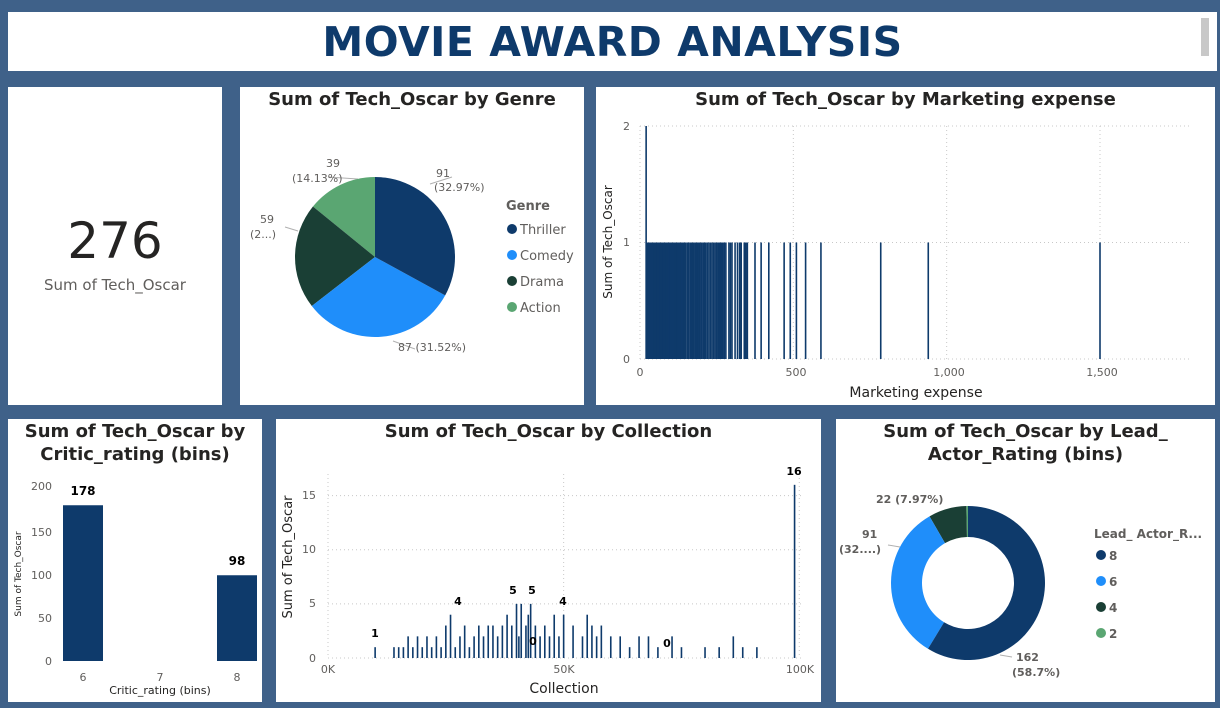  What do you see at coordinates (532, 590) in the screenshot?
I see `collection-data-label: 5` at bounding box center [532, 590].